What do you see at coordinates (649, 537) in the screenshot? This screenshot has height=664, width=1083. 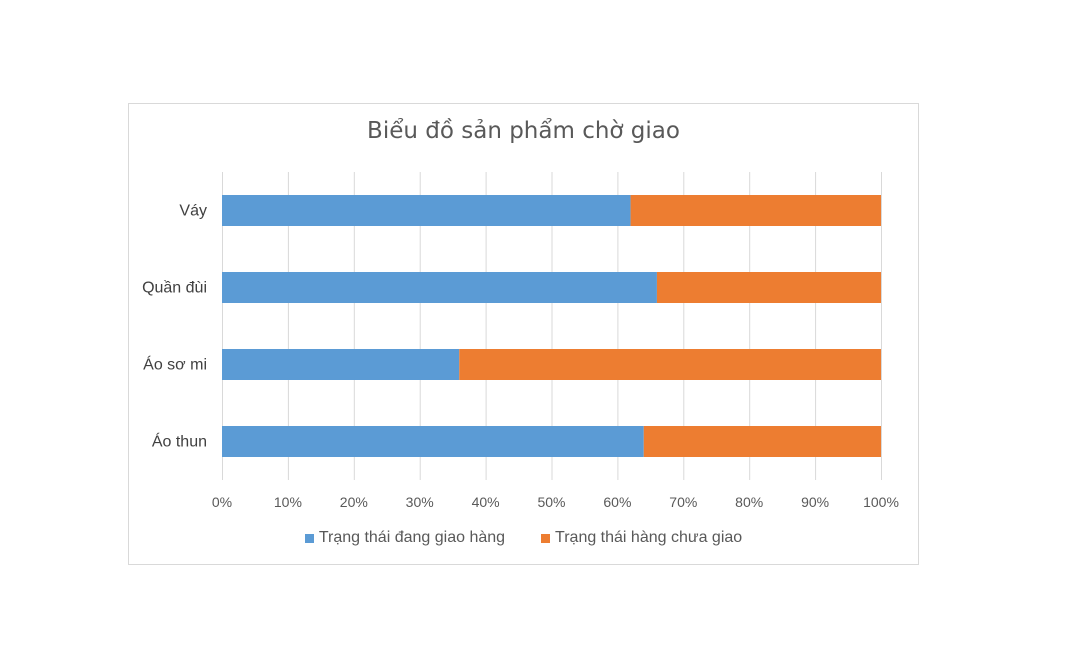 I see `legend-label: Trạng thái hàng chưa giao` at bounding box center [649, 537].